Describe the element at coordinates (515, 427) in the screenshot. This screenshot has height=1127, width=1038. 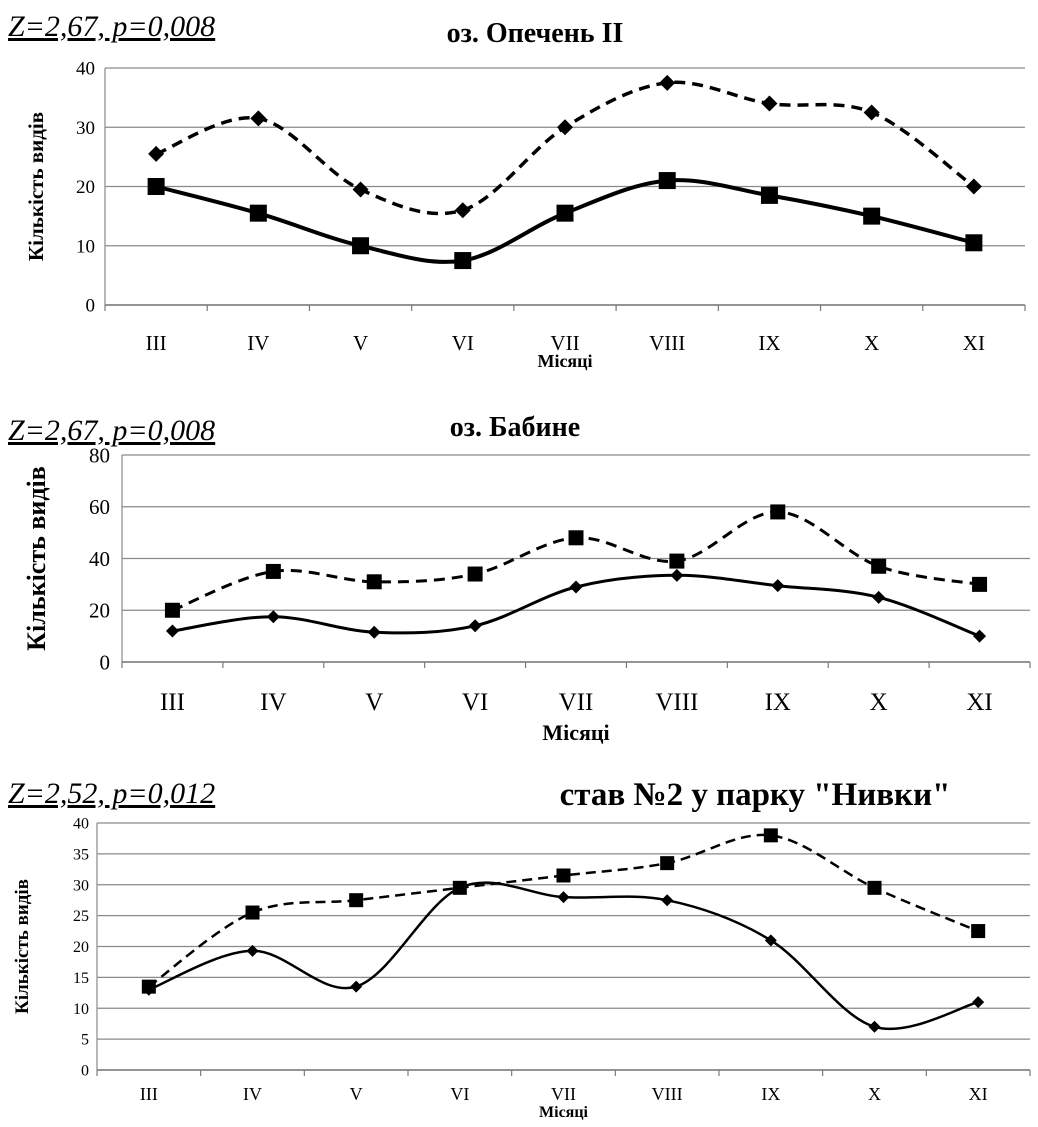
I see `chart-title: оз. Бабине` at that location.